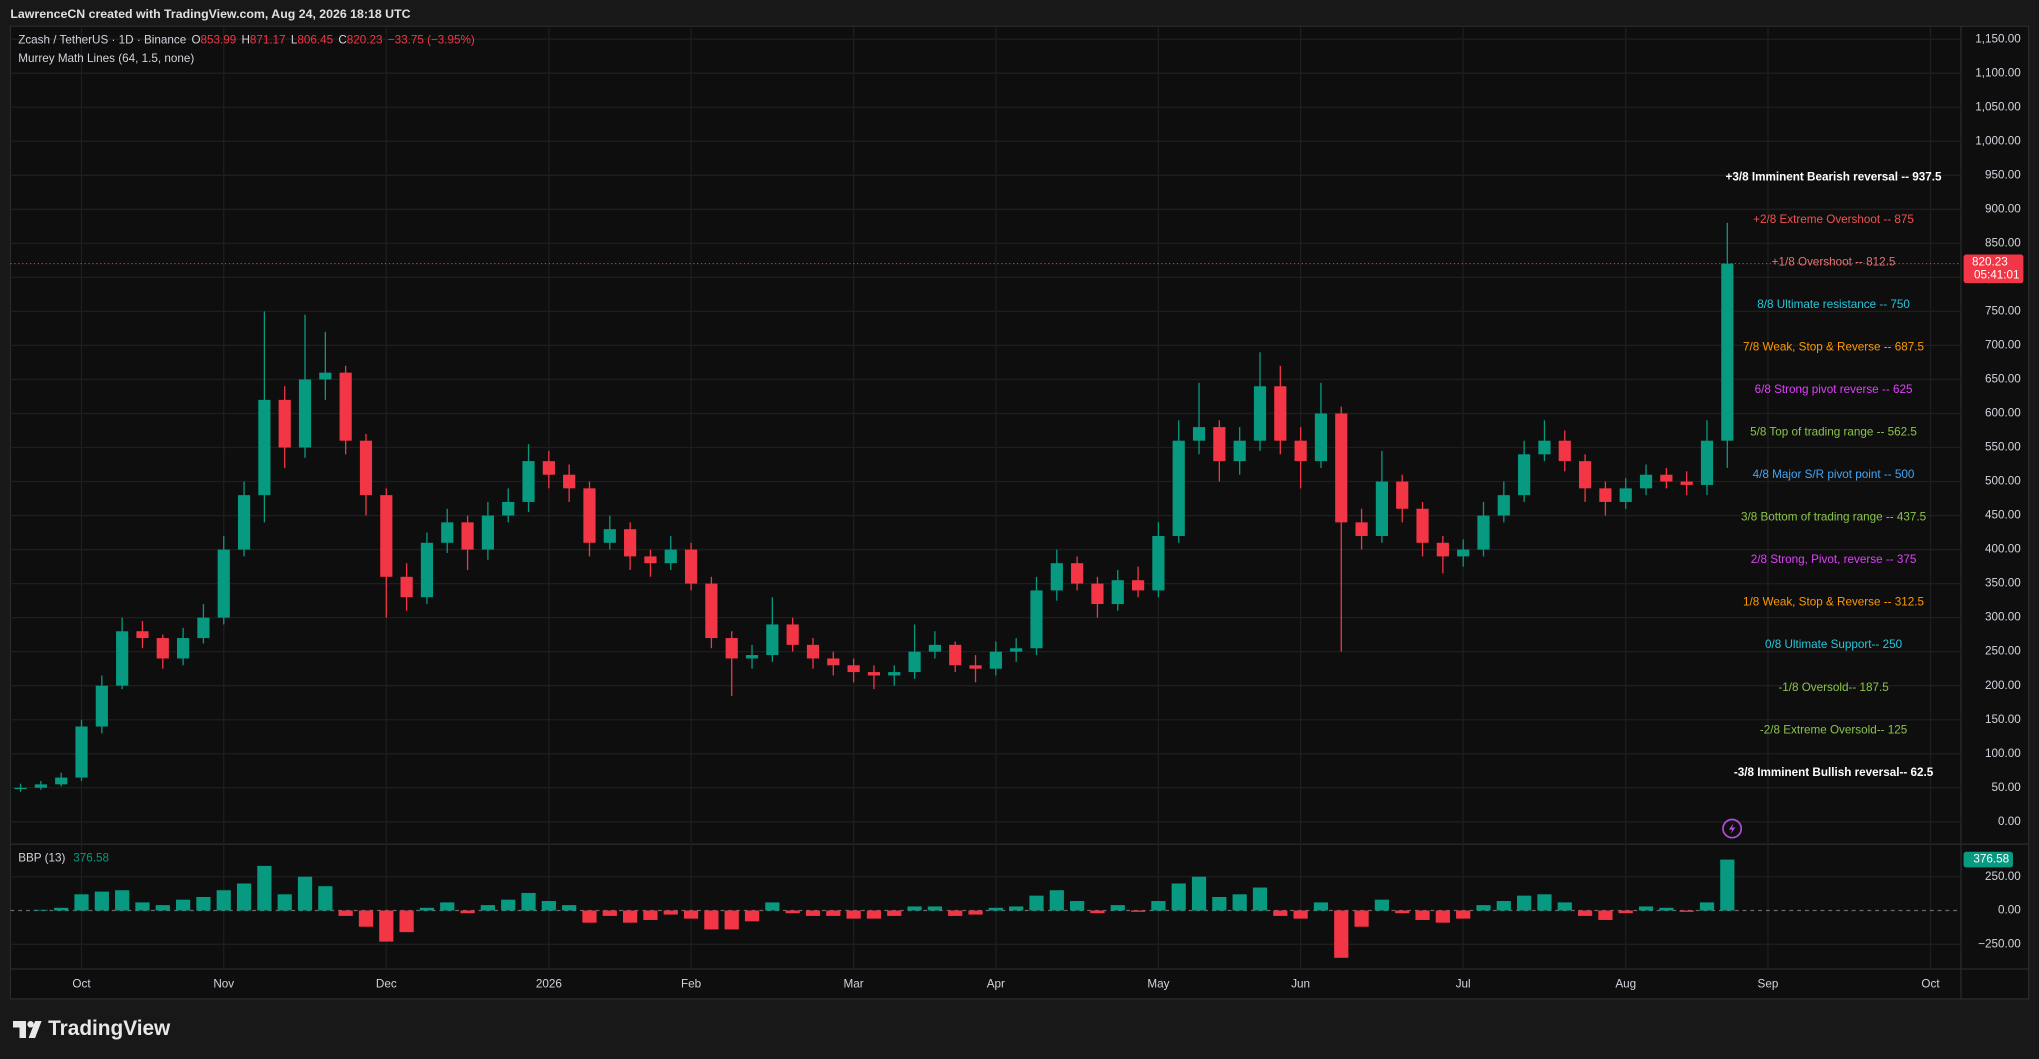 Image resolution: width=2039 pixels, height=1059 pixels. I want to click on y-tick-label: 400.00, so click(2003, 549).